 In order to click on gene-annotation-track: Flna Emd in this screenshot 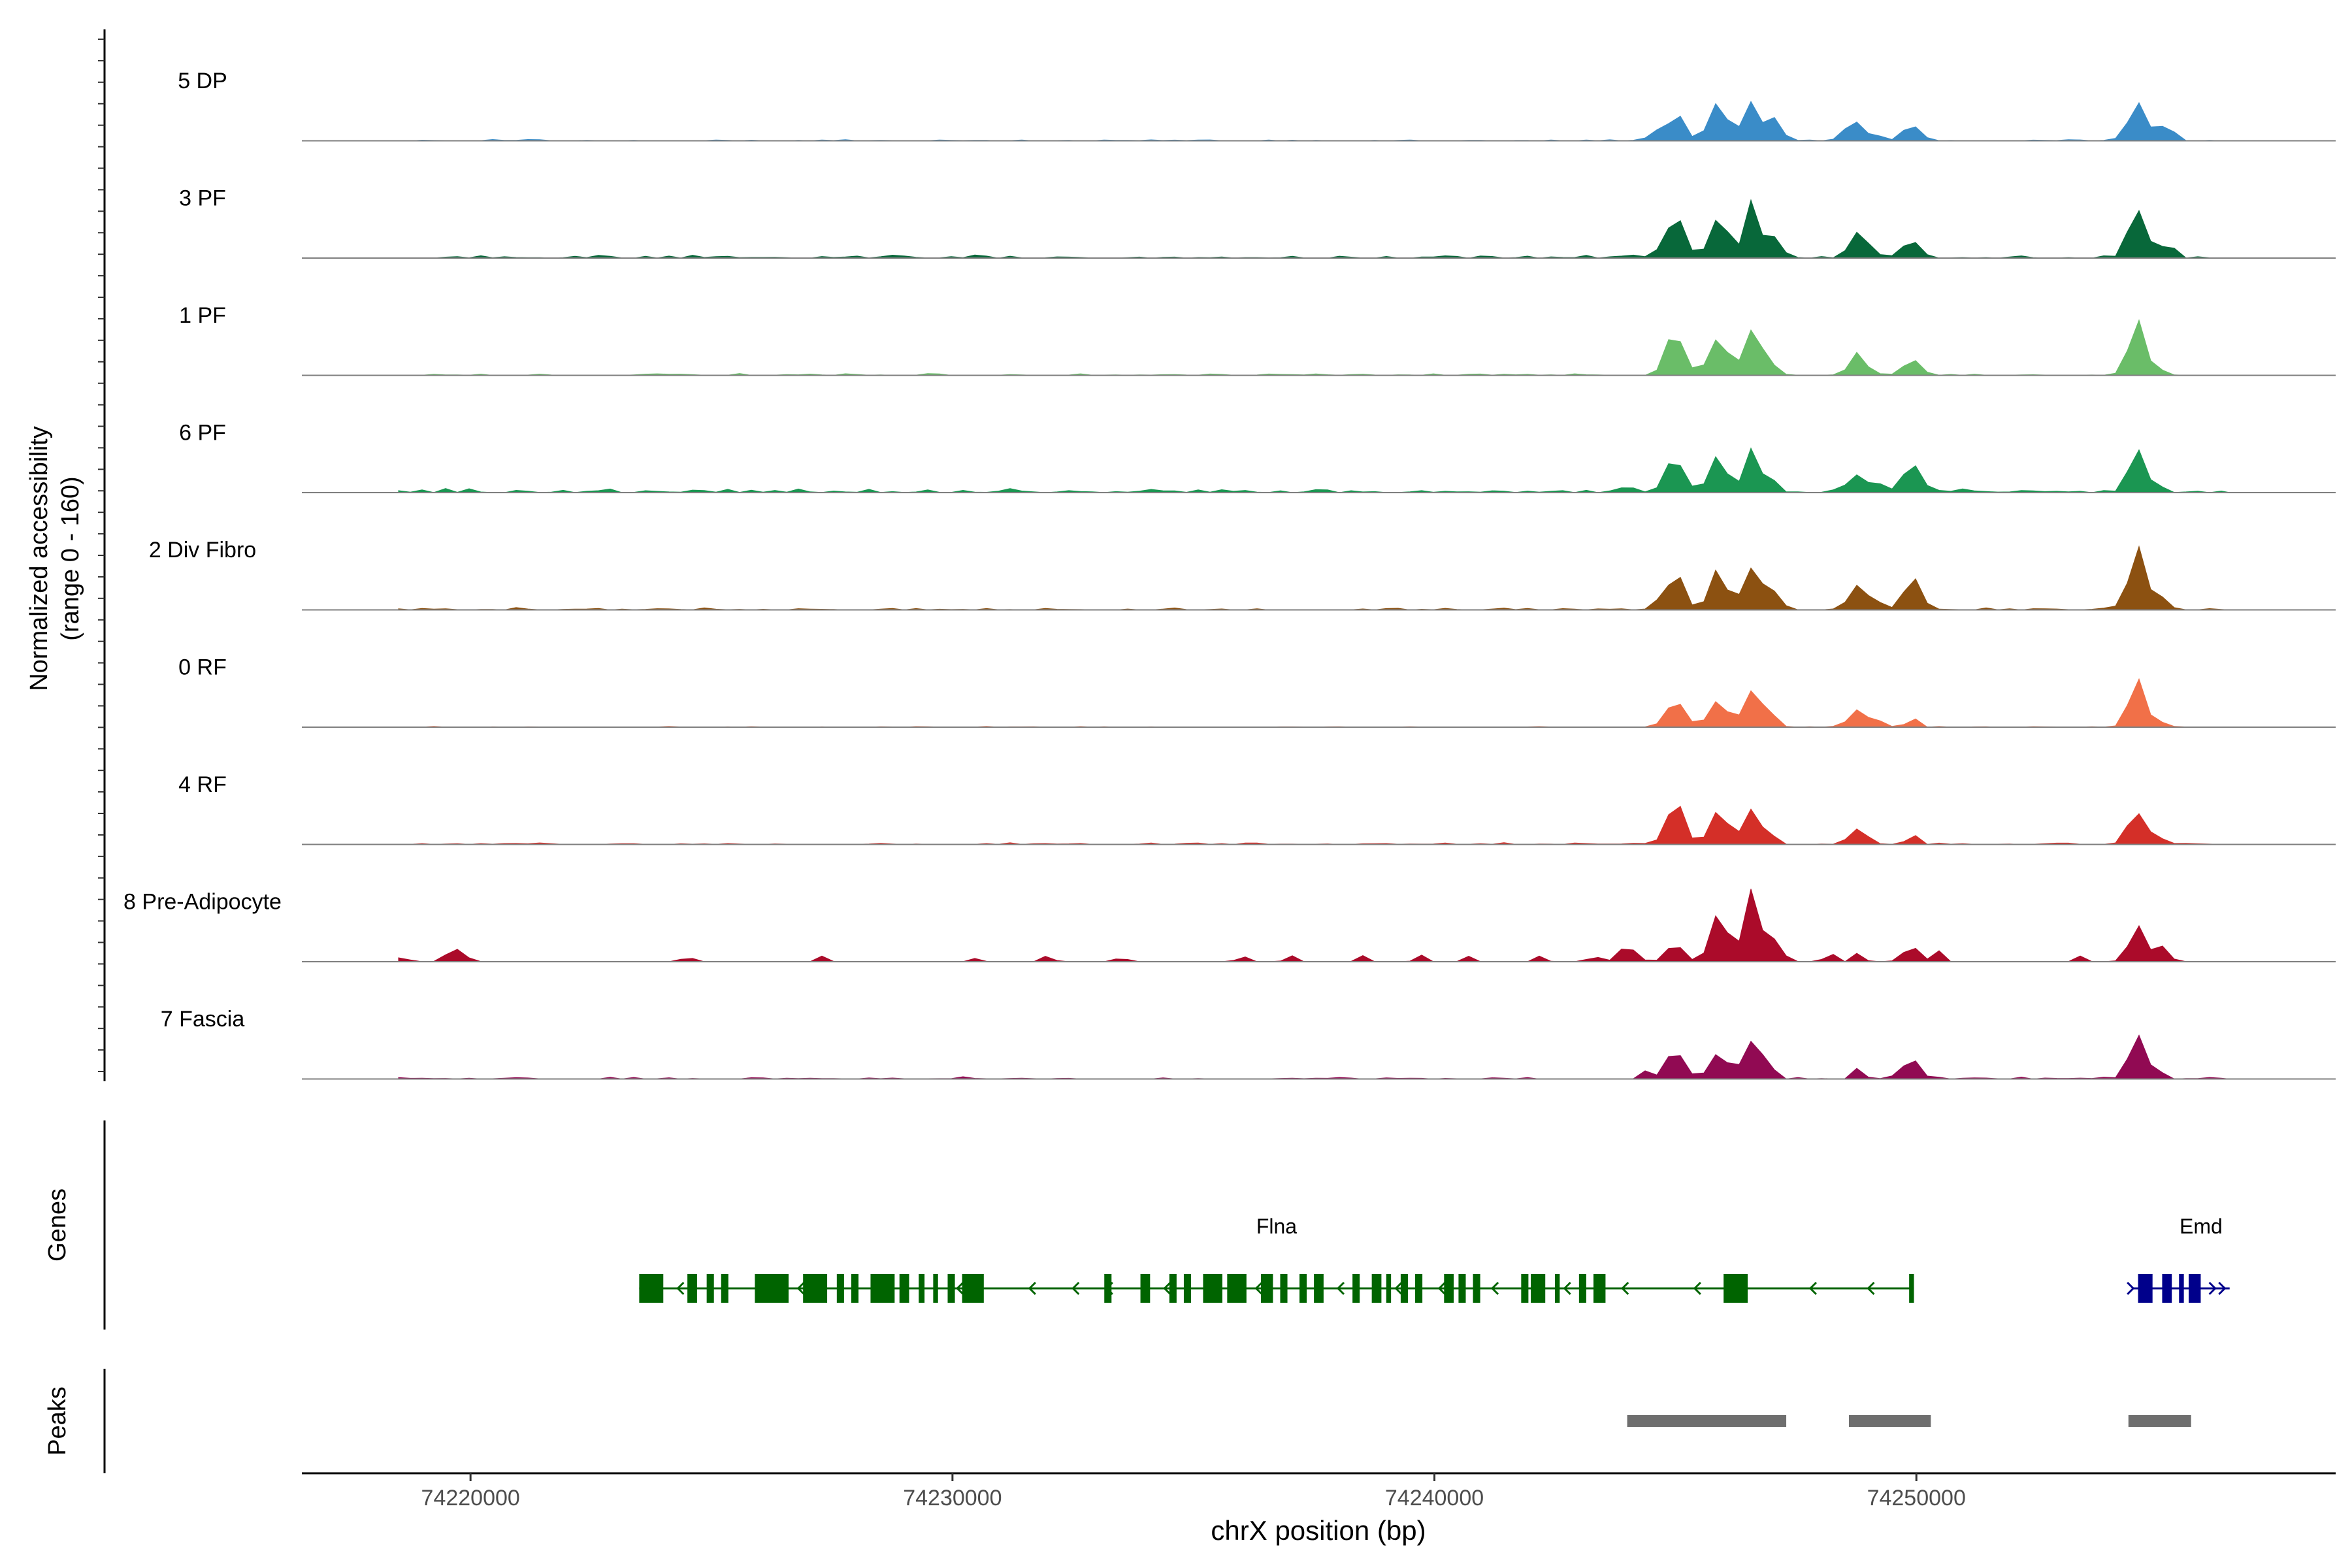, I will do `click(1434, 1259)`.